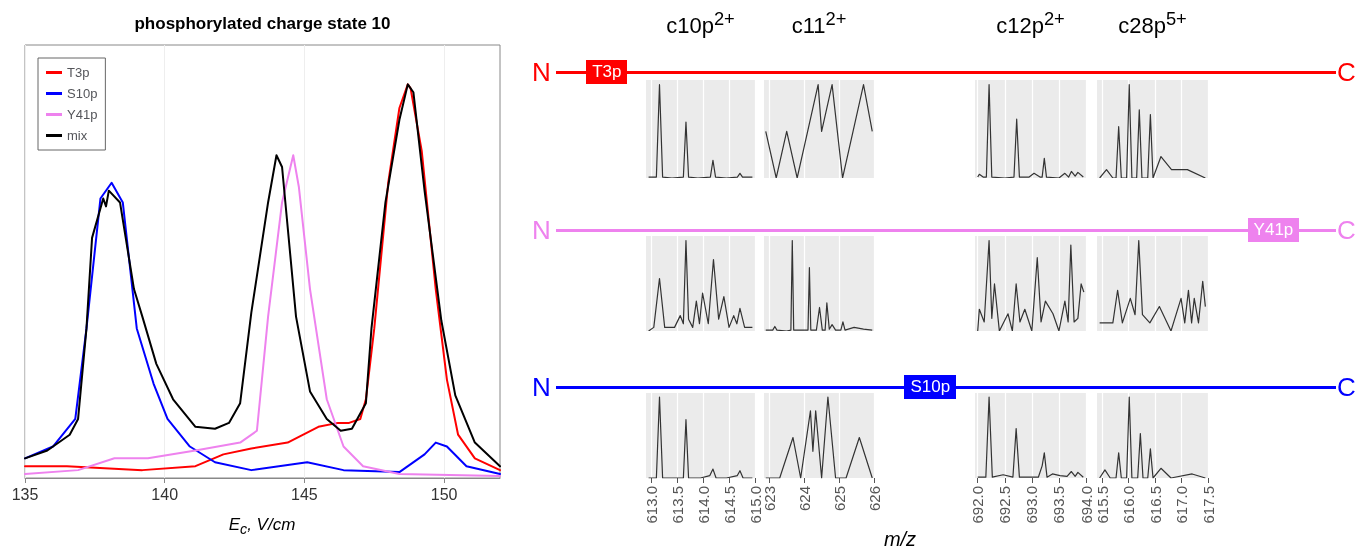  What do you see at coordinates (607, 72) in the screenshot?
I see `text: T3p` at bounding box center [607, 72].